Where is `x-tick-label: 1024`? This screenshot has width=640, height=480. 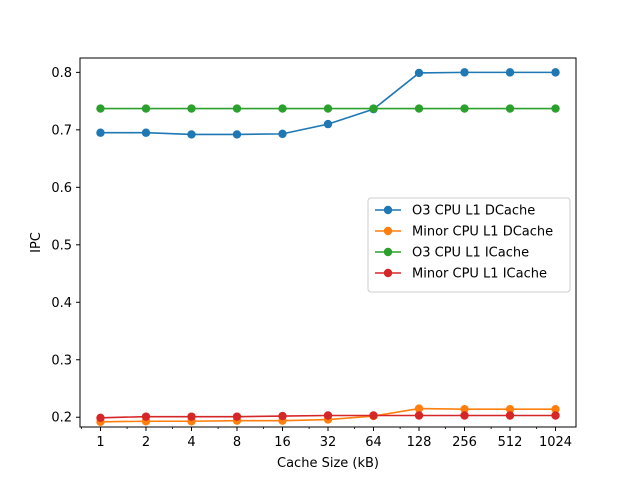 x-tick-label: 1024 is located at coordinates (555, 442).